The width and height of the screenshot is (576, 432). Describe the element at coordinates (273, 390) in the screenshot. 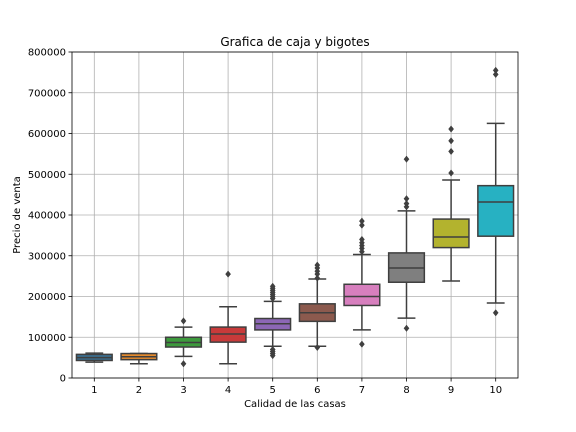

I see `x-tick-label: 5` at that location.